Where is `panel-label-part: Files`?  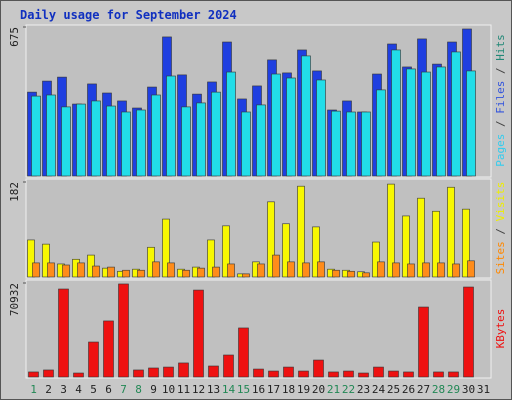
panel-label-part: Files is located at coordinates (500, 97).